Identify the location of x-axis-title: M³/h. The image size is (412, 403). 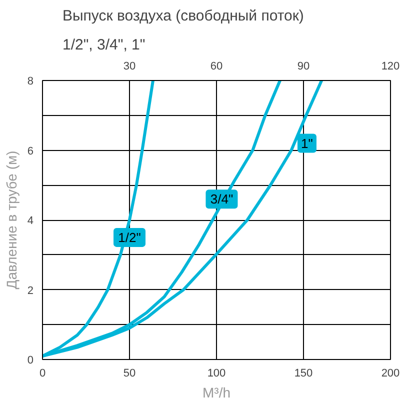
(216, 392).